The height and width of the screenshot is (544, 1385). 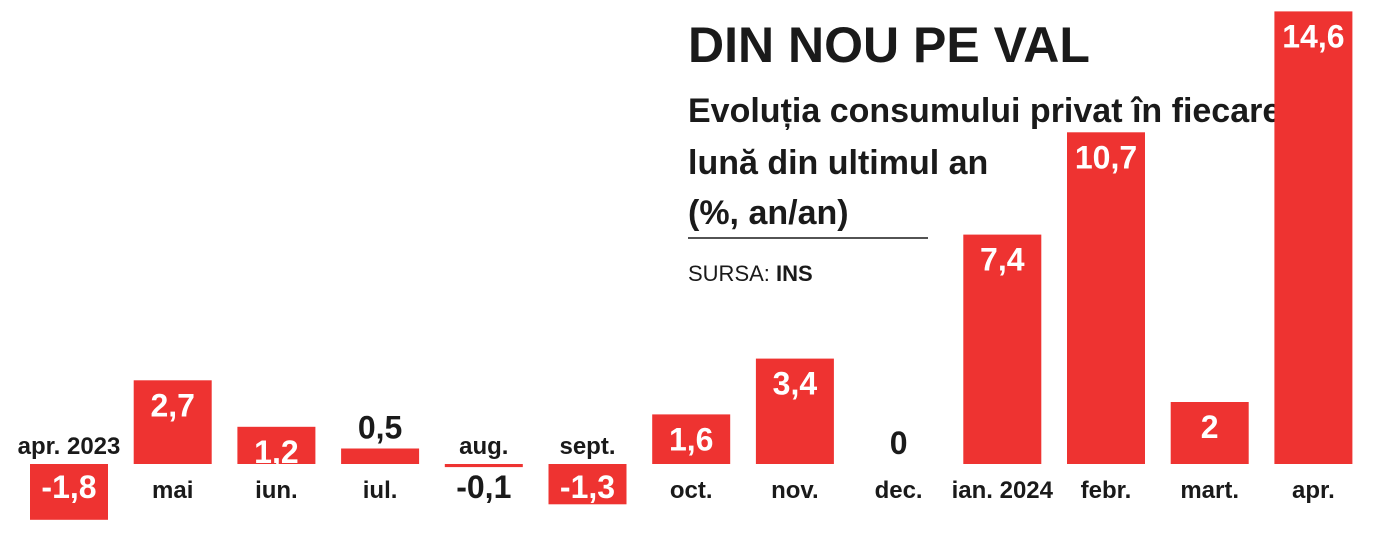 I want to click on value-label-9: 7,4, so click(x=1002, y=260).